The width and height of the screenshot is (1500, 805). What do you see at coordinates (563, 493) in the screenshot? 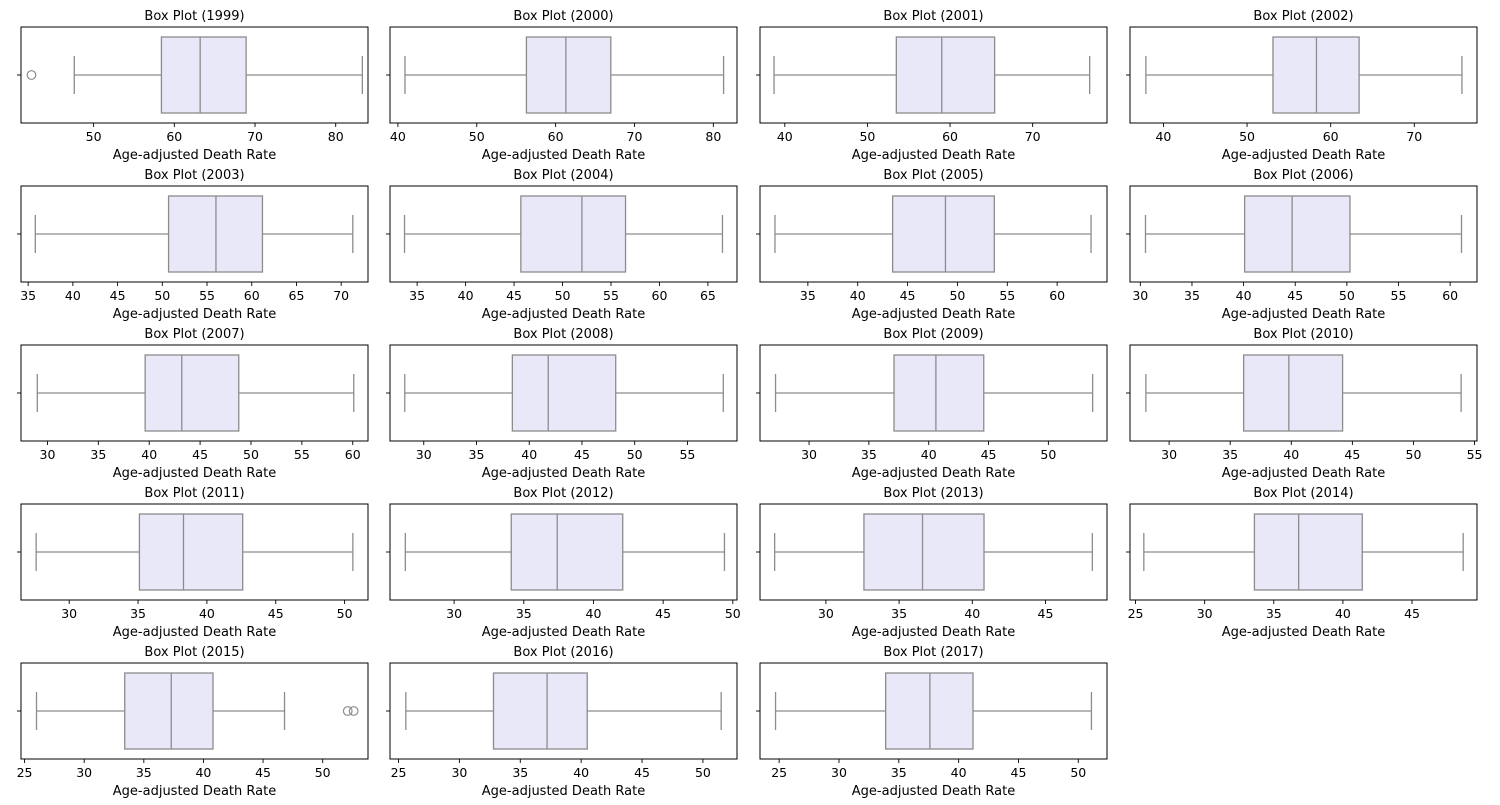
I see `panel-title: Box Plot (2012)` at bounding box center [563, 493].